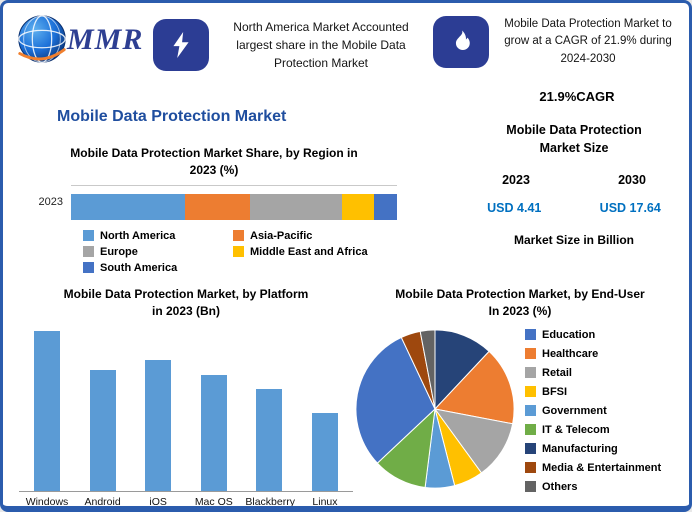 Image resolution: width=692 pixels, height=512 pixels. I want to click on end-user-pie, so click(435, 409).